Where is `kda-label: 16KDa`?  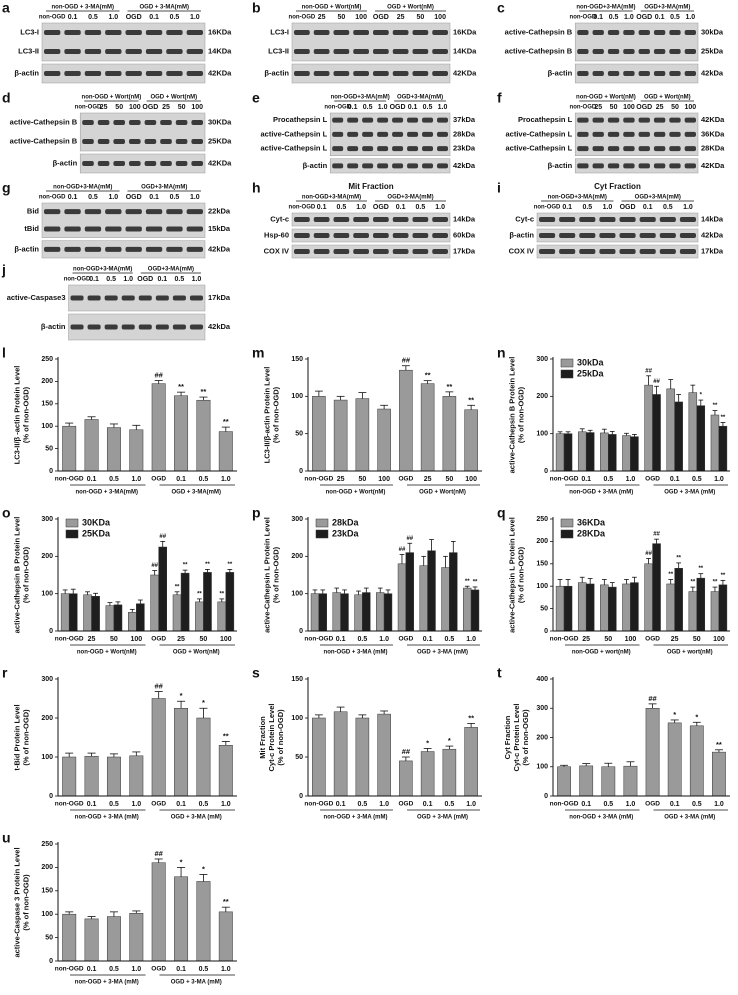
kda-label: 16KDa is located at coordinates (465, 31).